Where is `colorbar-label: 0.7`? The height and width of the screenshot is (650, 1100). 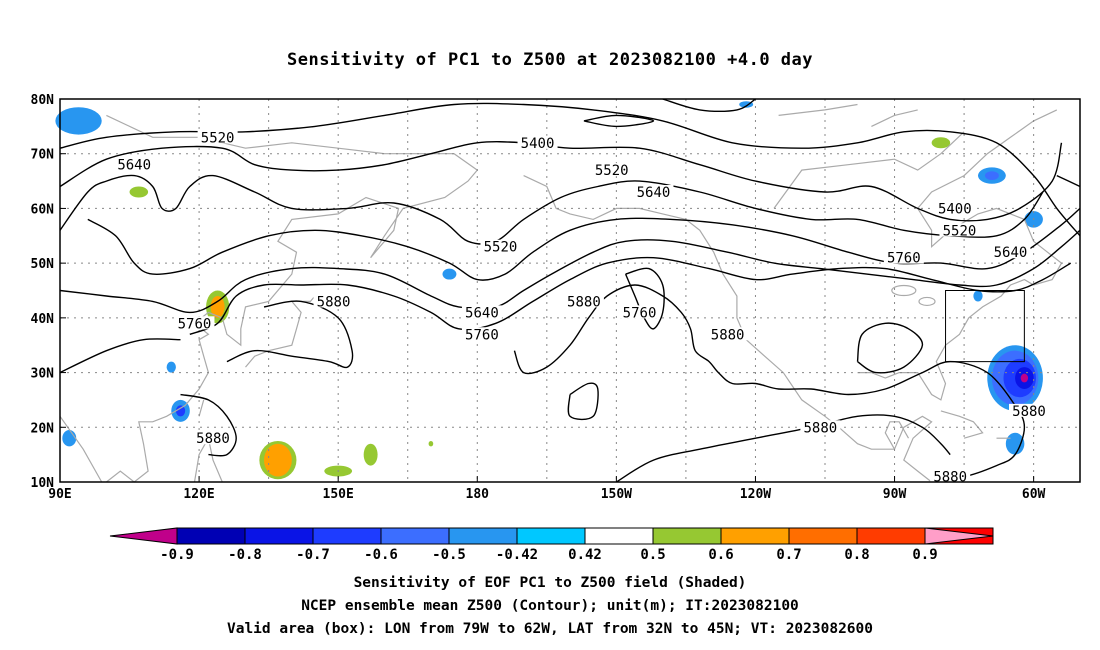
colorbar-label: 0.7 is located at coordinates (788, 555).